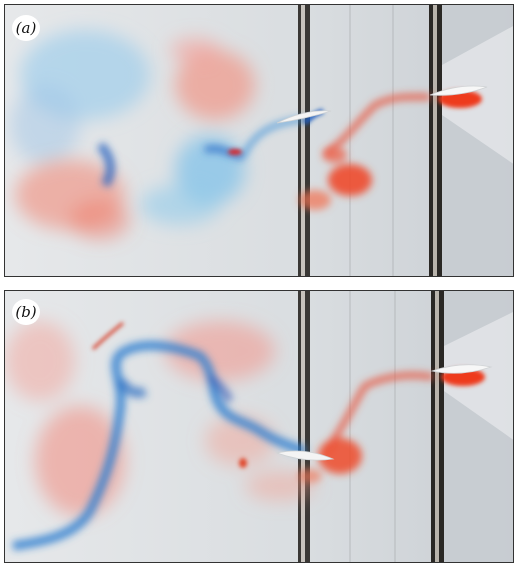 The image size is (519, 569). What do you see at coordinates (26, 28) in the screenshot?
I see `panel-a-label: (a)` at bounding box center [26, 28].